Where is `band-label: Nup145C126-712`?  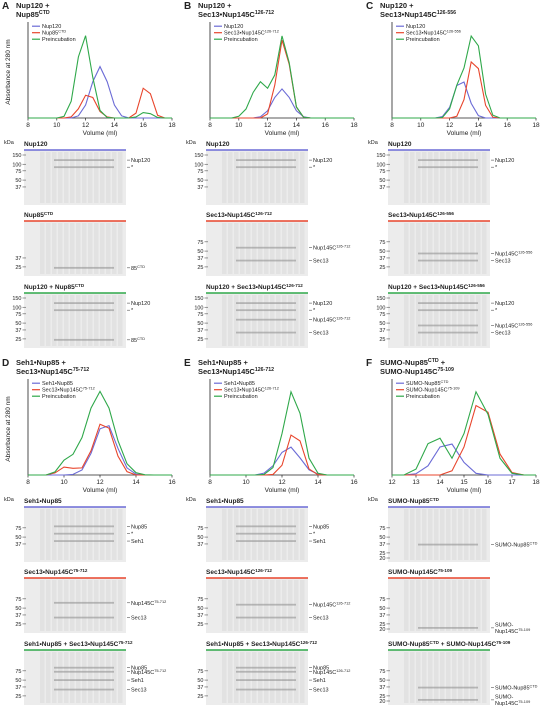
band-label: Nup145C126-712 is located at coordinates (331, 672).